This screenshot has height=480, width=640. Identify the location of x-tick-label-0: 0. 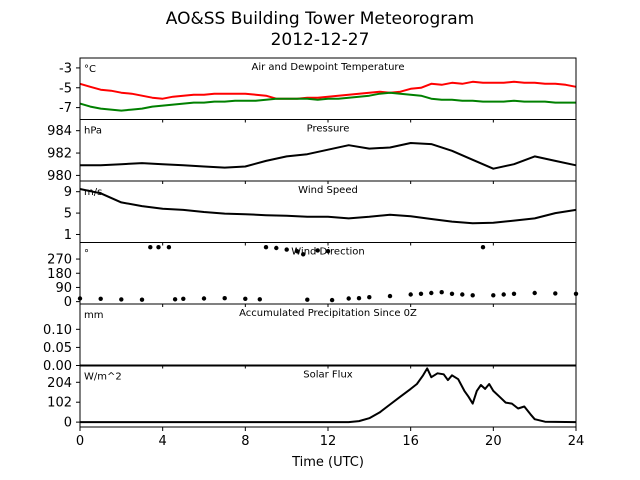
(80, 441).